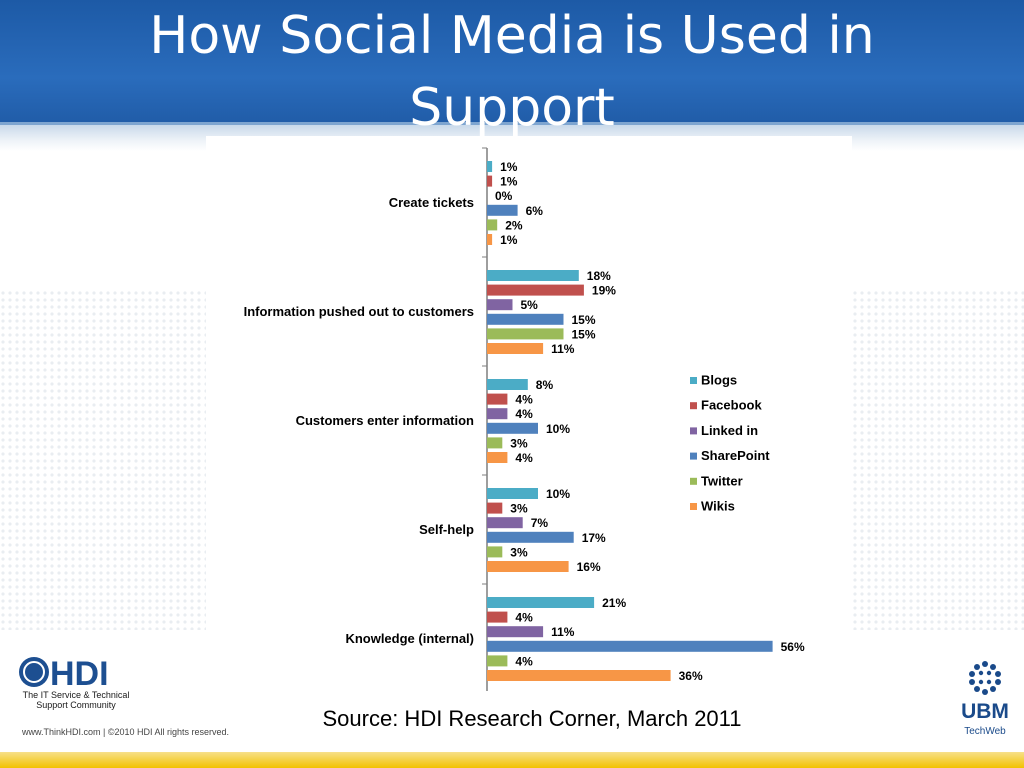 This screenshot has height=768, width=1024. I want to click on data-label: 6%, so click(535, 211).